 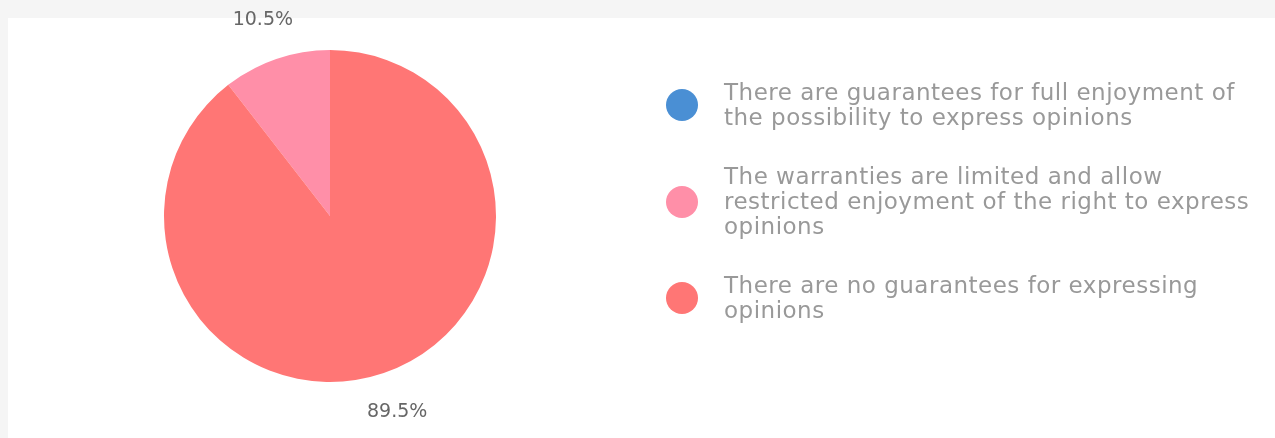 I want to click on legend-label: There are guarantees for full enjoyment of the possibility to express opinions, so click(x=980, y=104).